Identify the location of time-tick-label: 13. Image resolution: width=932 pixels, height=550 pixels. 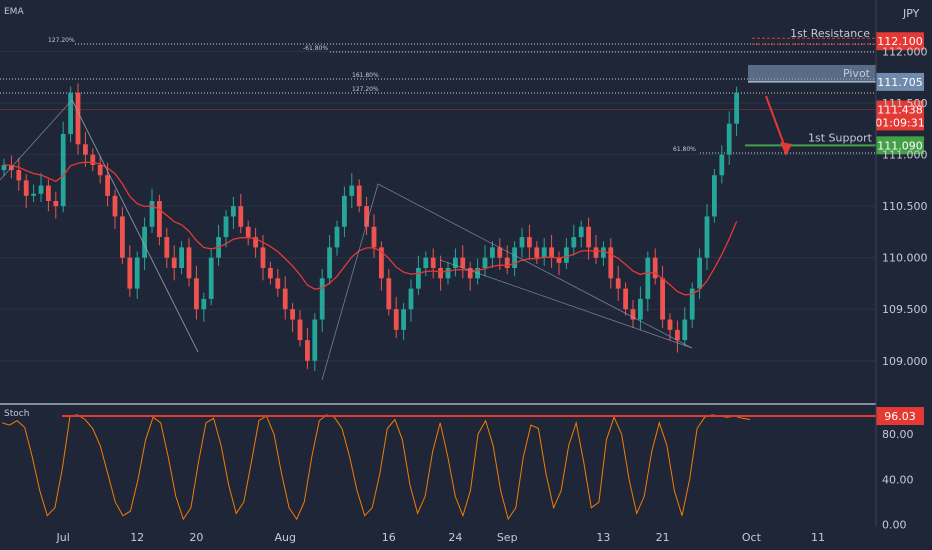
(603, 537).